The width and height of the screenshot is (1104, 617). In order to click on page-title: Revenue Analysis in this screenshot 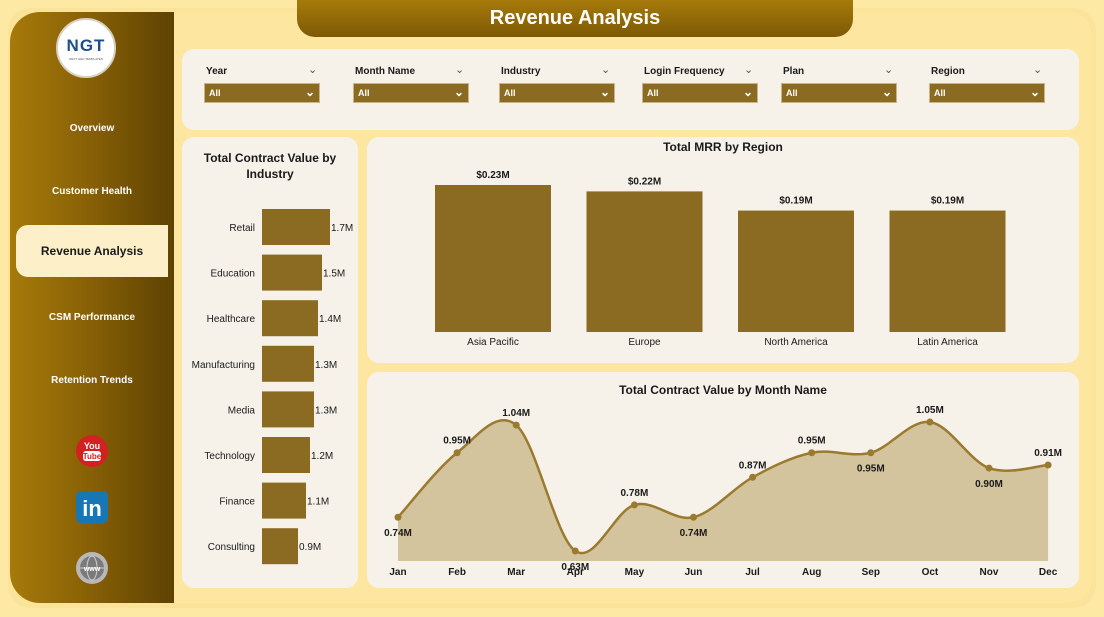, I will do `click(575, 18)`.